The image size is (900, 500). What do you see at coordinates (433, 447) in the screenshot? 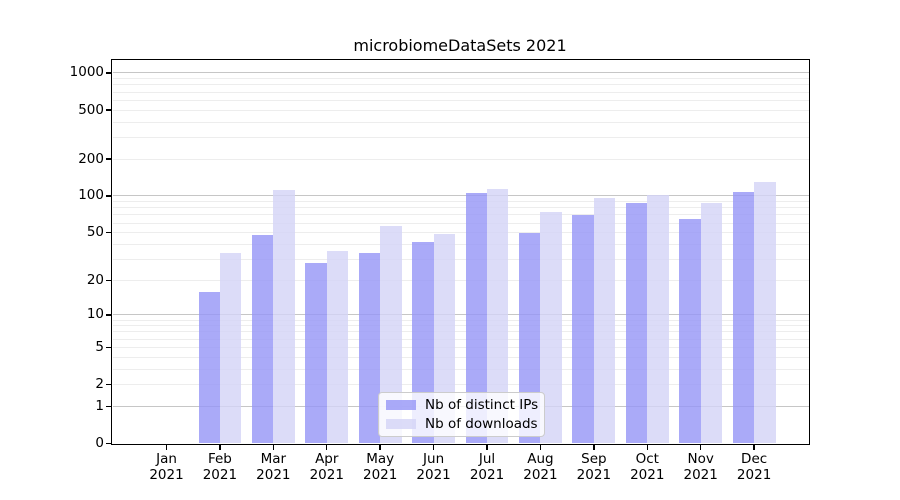
I see `x-tick-jun` at bounding box center [433, 447].